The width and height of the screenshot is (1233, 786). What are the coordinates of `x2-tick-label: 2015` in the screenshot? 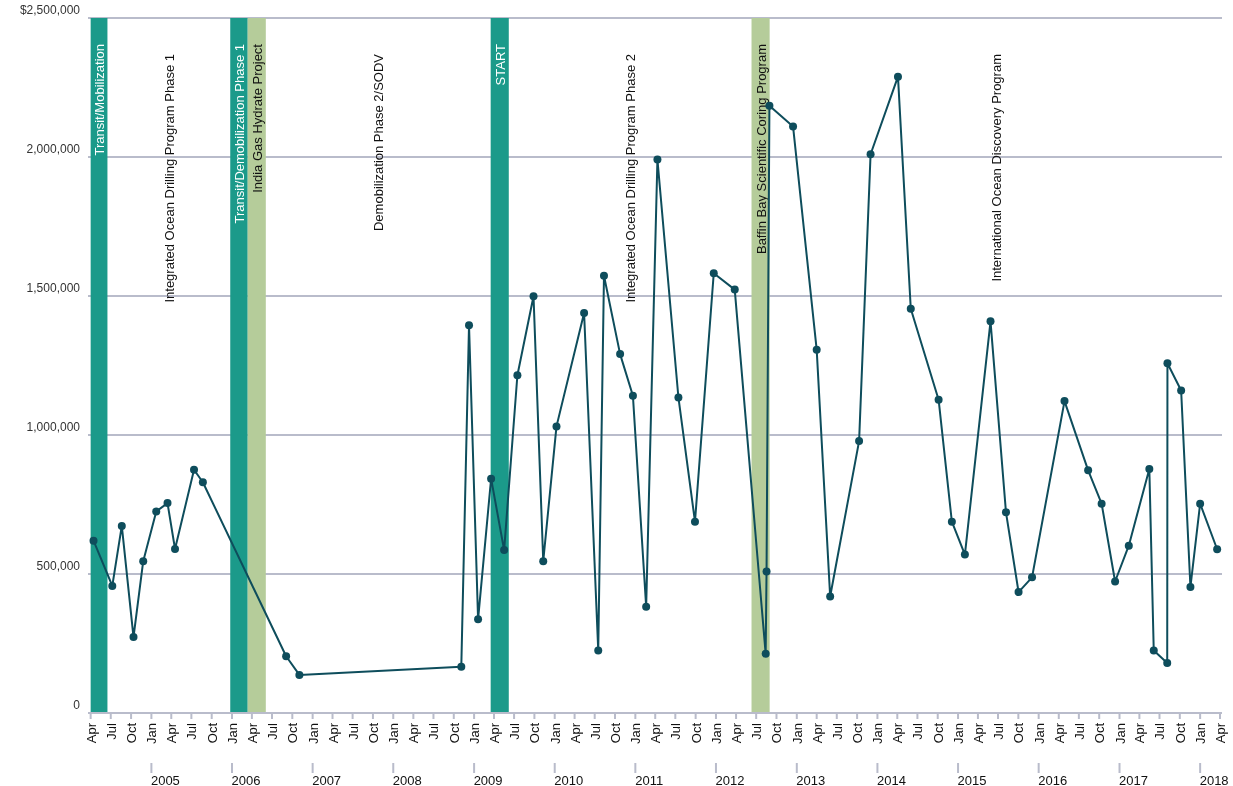 It's located at (972, 779).